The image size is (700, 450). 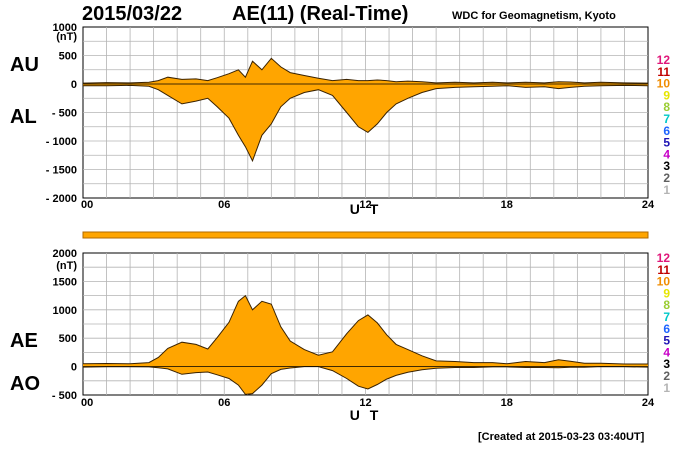 I want to click on panel1-upper-label: AU, so click(x=24, y=65).